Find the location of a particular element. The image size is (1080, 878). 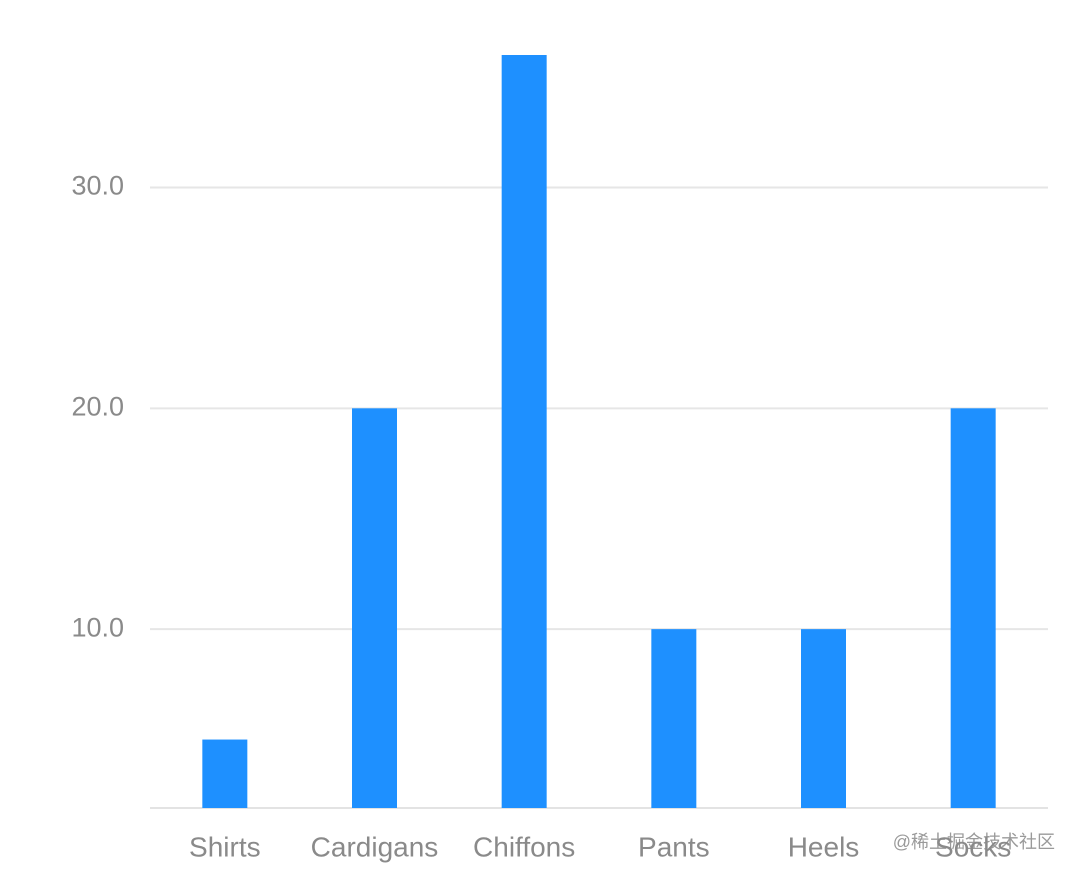

x-tick-label: Heels is located at coordinates (824, 846).